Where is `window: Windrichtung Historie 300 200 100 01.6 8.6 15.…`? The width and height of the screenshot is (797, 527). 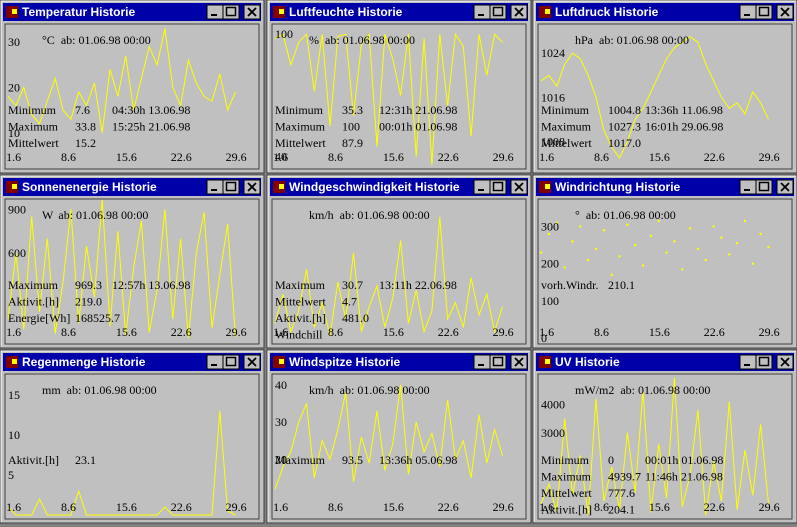 window: Windrichtung Historie 300 200 100 01.6 8.6 15.… is located at coordinates (664, 261).